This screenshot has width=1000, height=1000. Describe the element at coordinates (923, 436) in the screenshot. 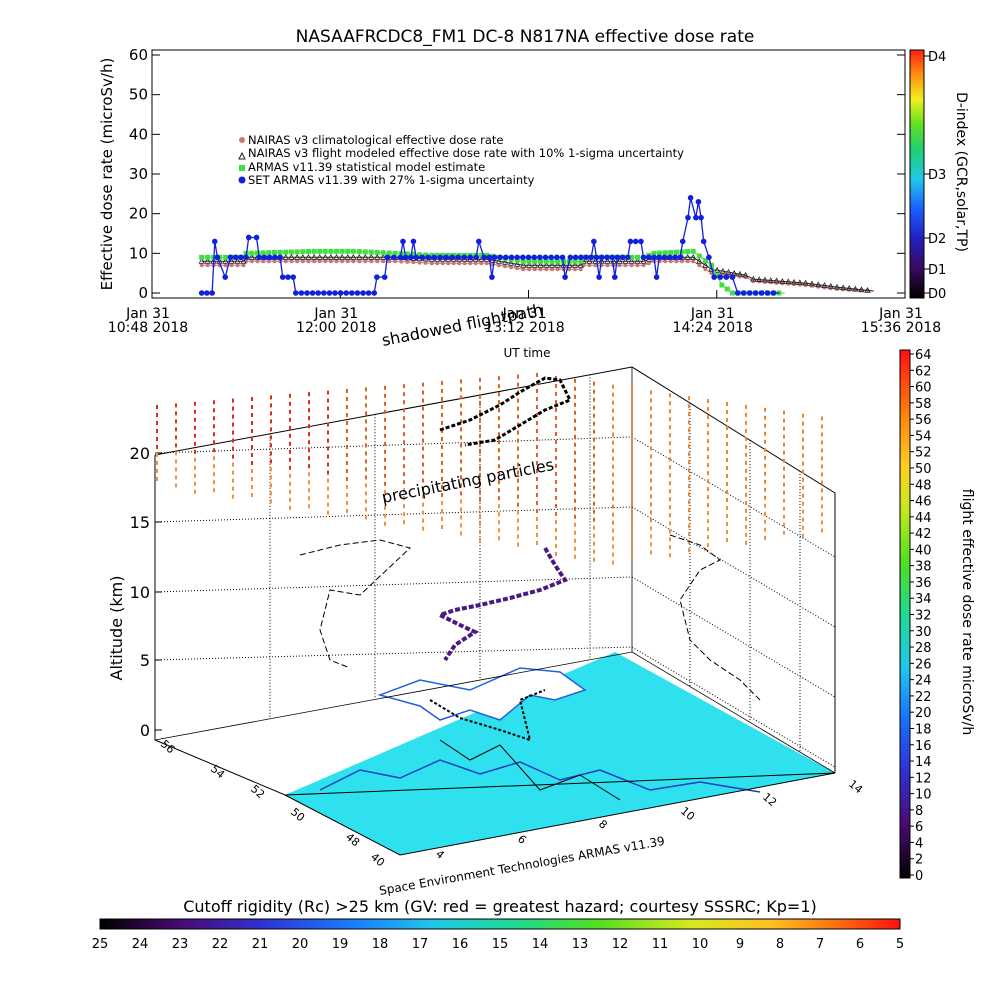

I see `dose-tick-label: 54` at that location.